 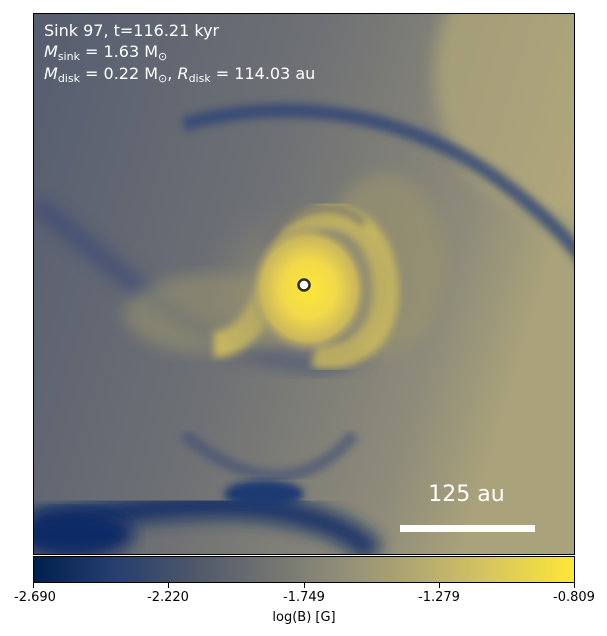 What do you see at coordinates (51, 73) in the screenshot?
I see `mdisk-symbol: M` at bounding box center [51, 73].